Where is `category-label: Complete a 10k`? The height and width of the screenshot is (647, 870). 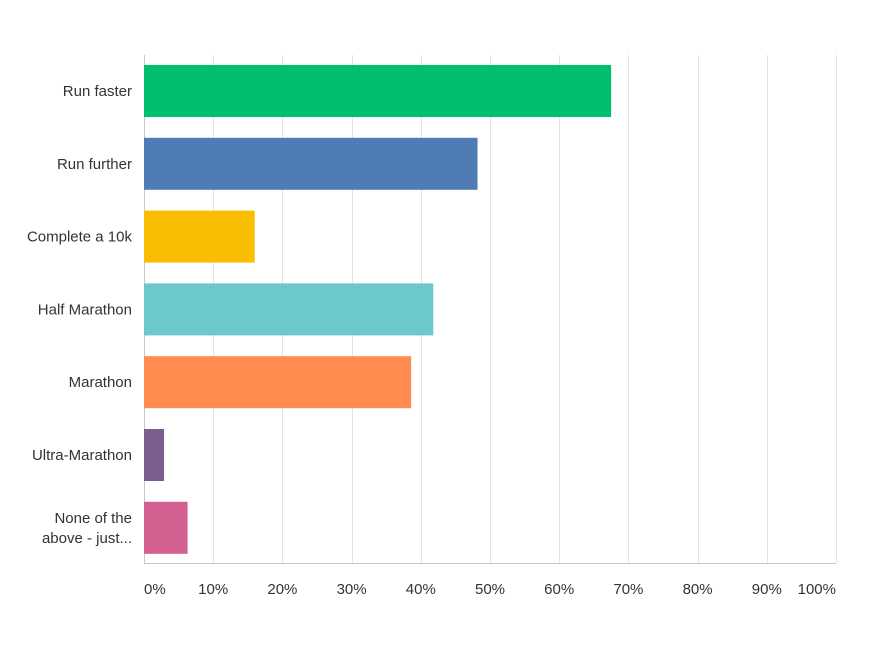 category-label: Complete a 10k is located at coordinates (80, 237).